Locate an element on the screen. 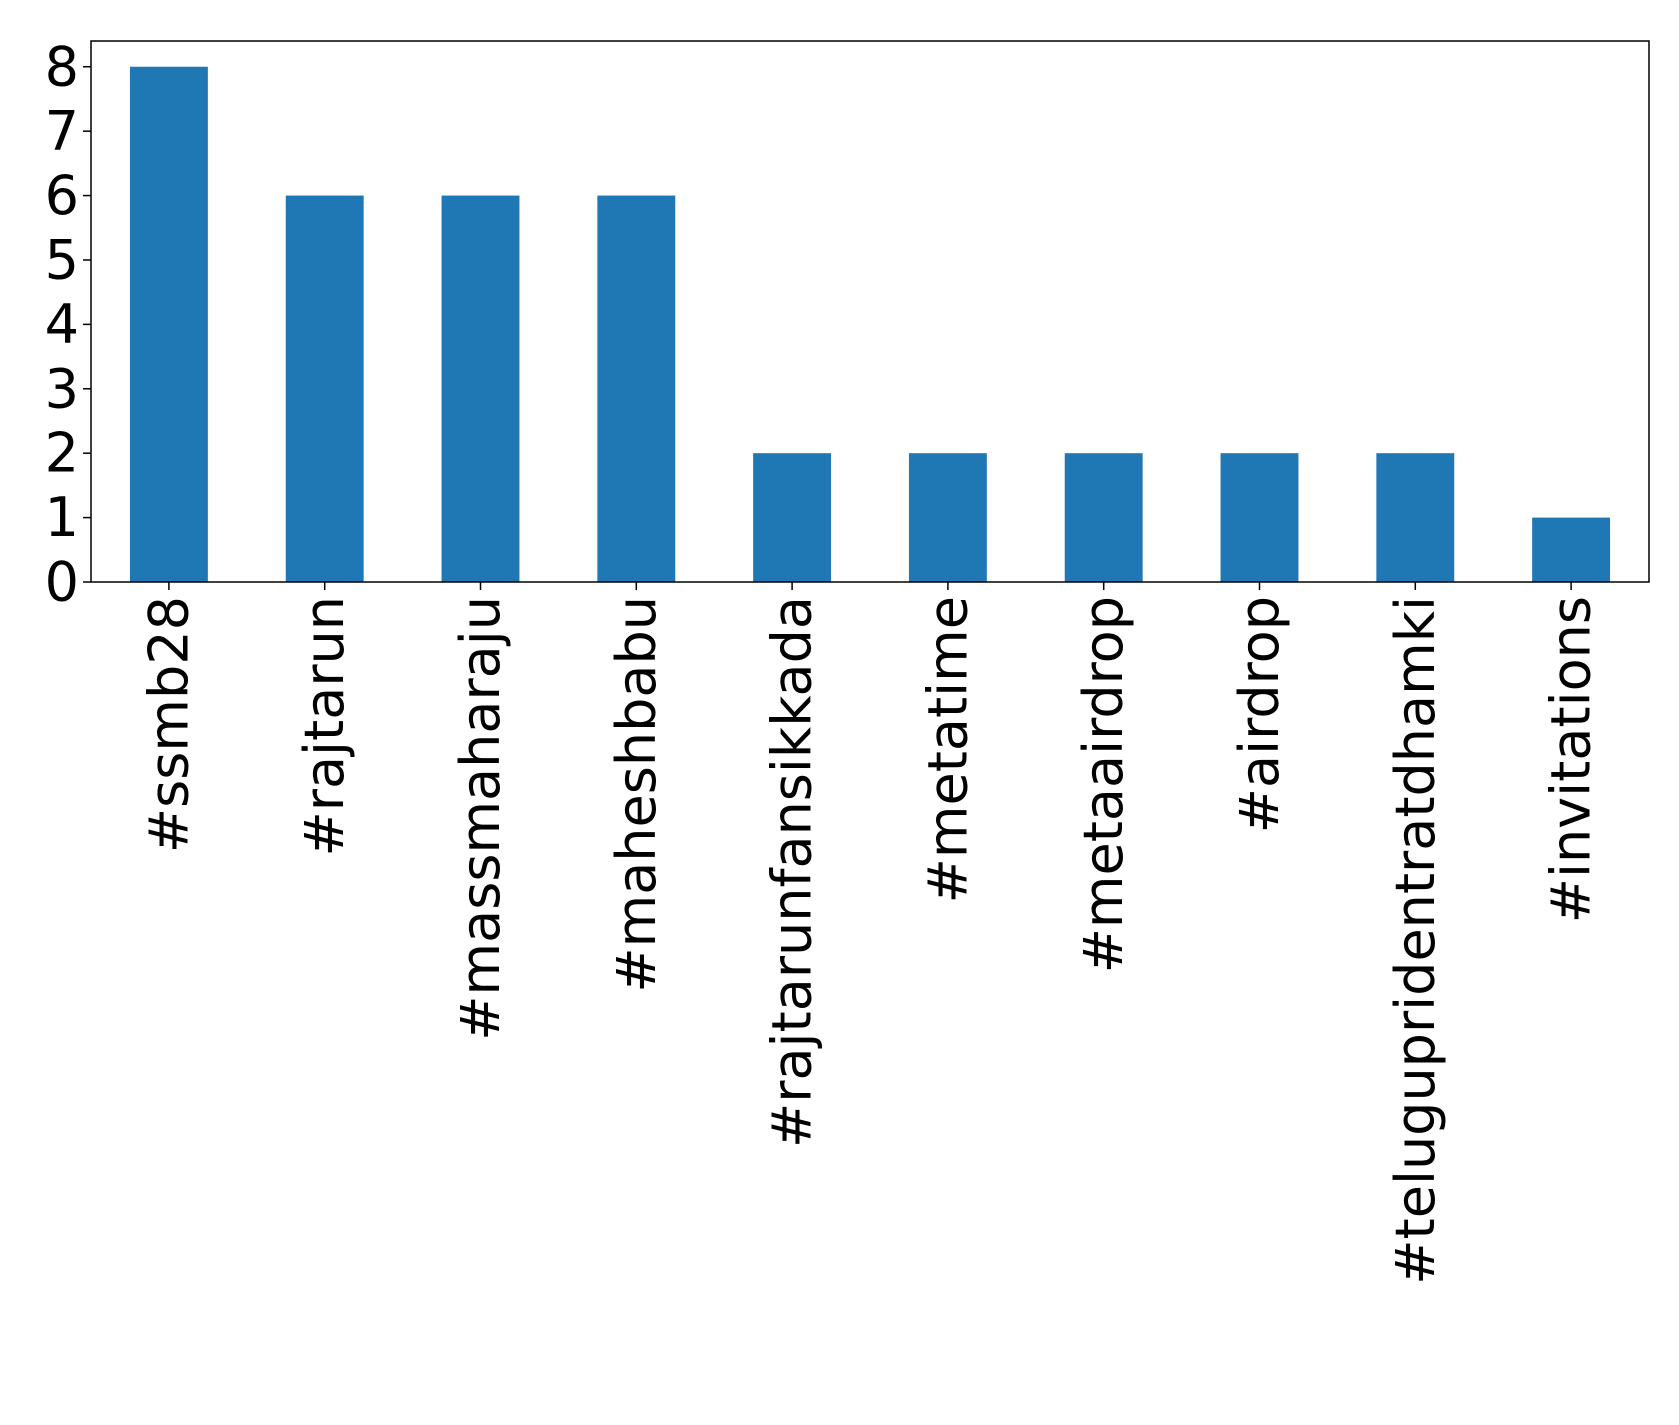 The height and width of the screenshot is (1425, 1679). y-tick-label: 6 is located at coordinates (62, 195).